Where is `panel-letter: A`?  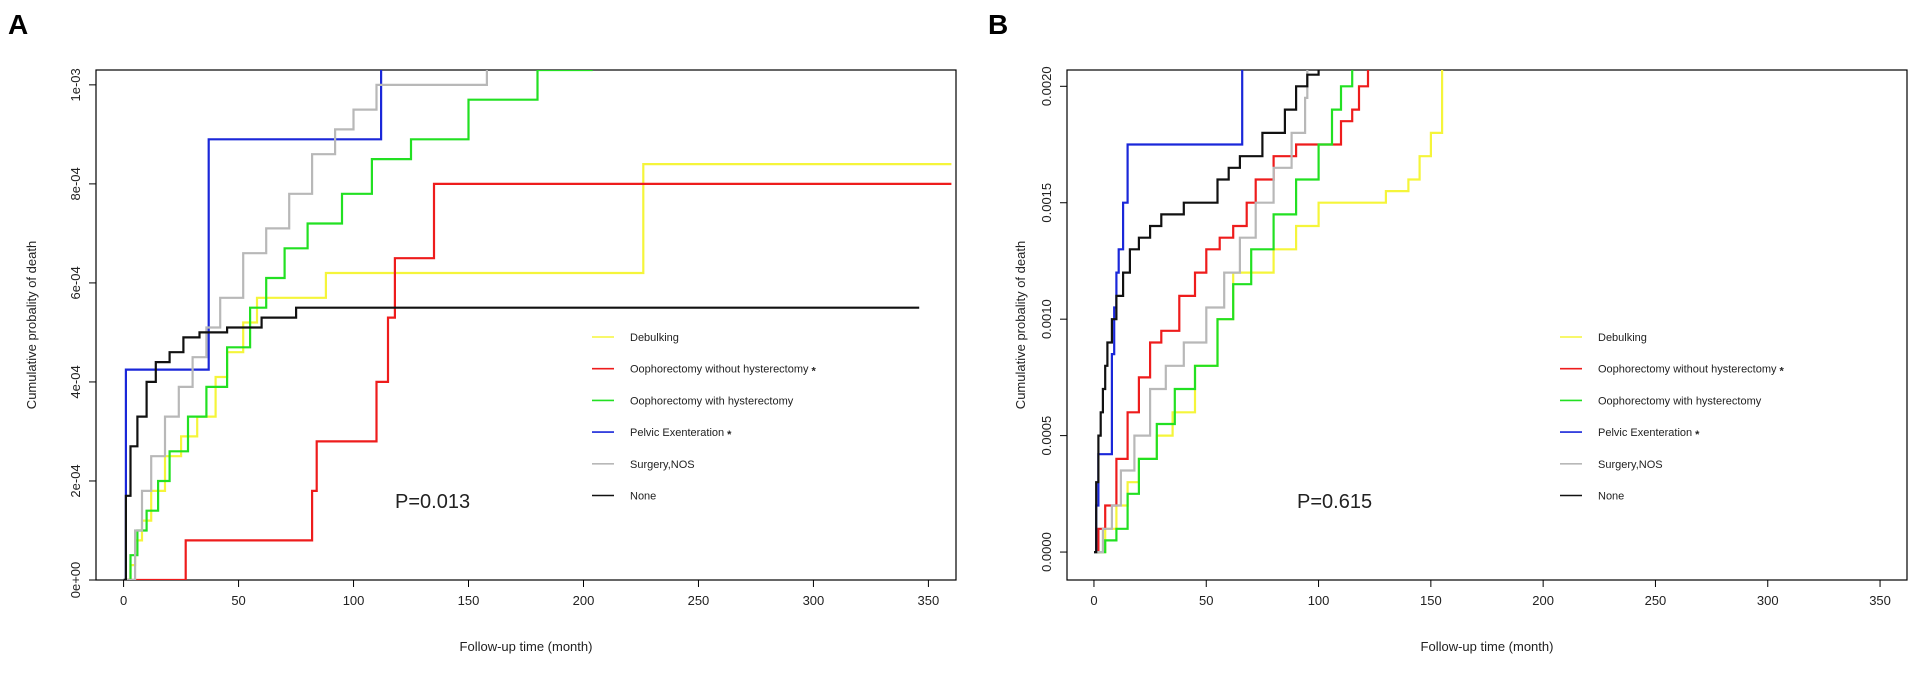
panel-letter: A is located at coordinates (18, 24).